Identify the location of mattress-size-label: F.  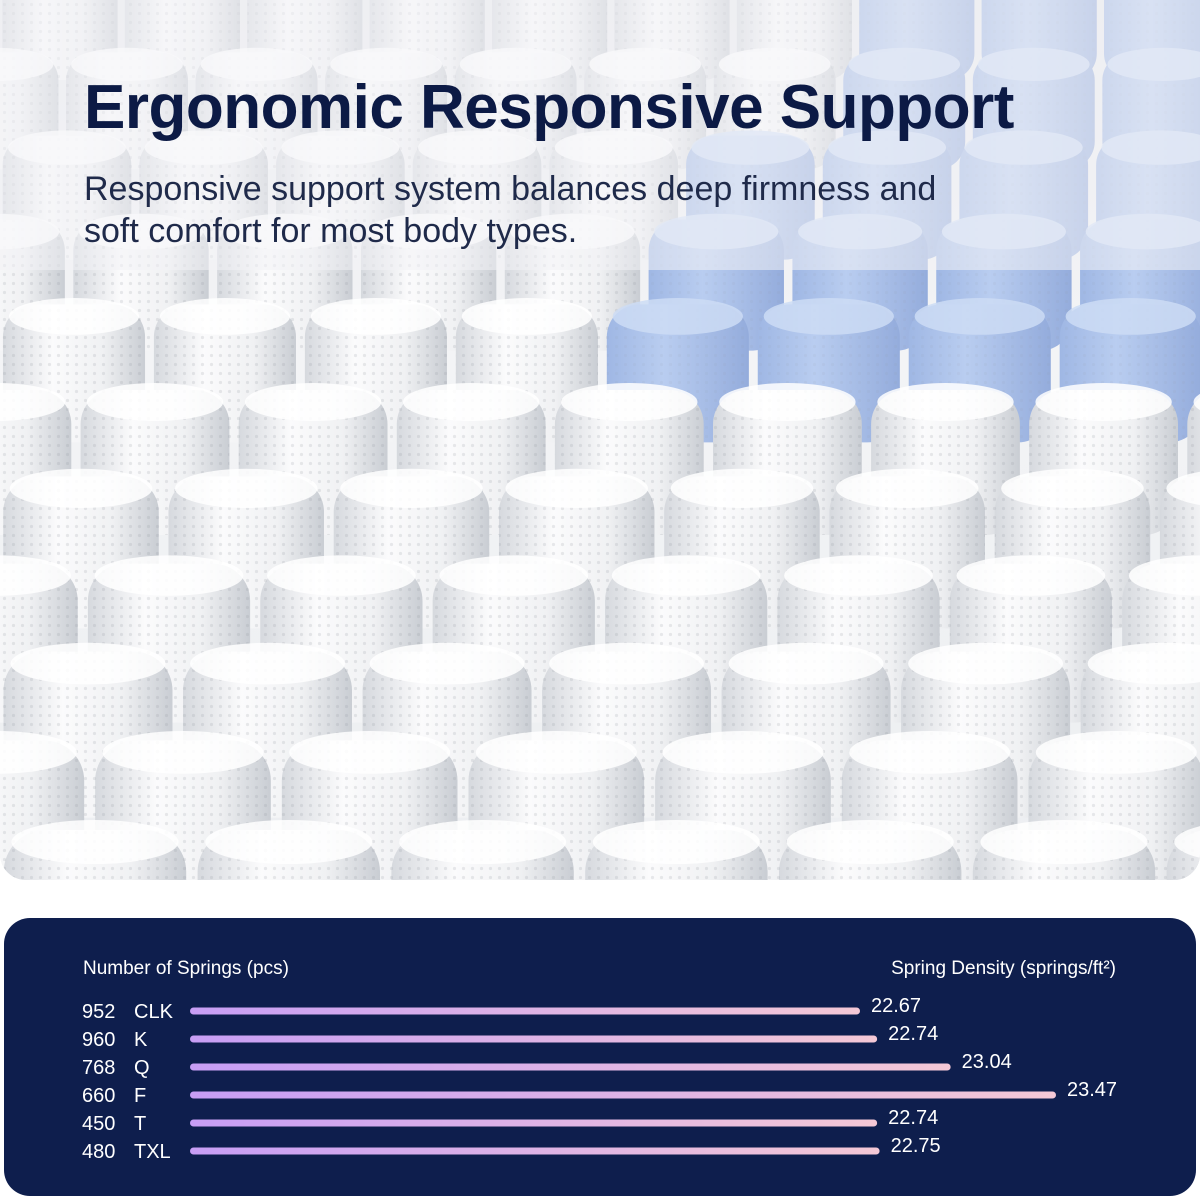
(140, 1096).